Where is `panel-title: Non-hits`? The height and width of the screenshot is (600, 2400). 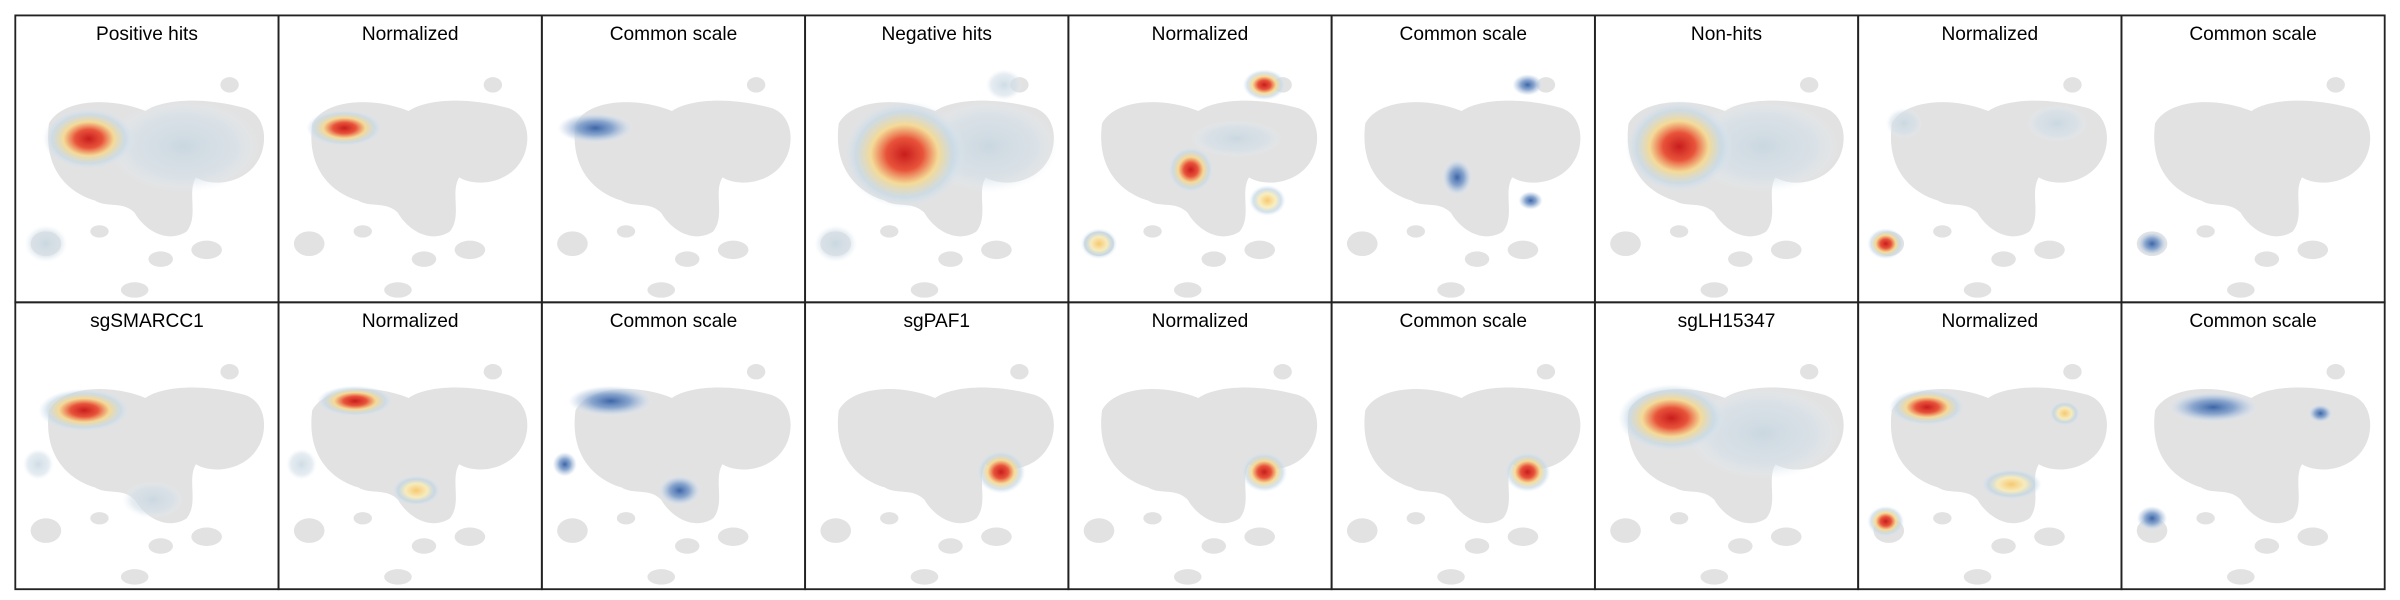 panel-title: Non-hits is located at coordinates (1726, 34).